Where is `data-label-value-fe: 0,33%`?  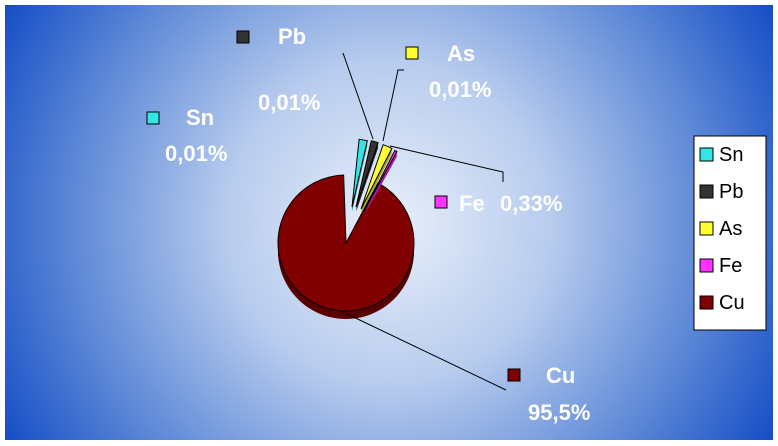 data-label-value-fe: 0,33% is located at coordinates (531, 203).